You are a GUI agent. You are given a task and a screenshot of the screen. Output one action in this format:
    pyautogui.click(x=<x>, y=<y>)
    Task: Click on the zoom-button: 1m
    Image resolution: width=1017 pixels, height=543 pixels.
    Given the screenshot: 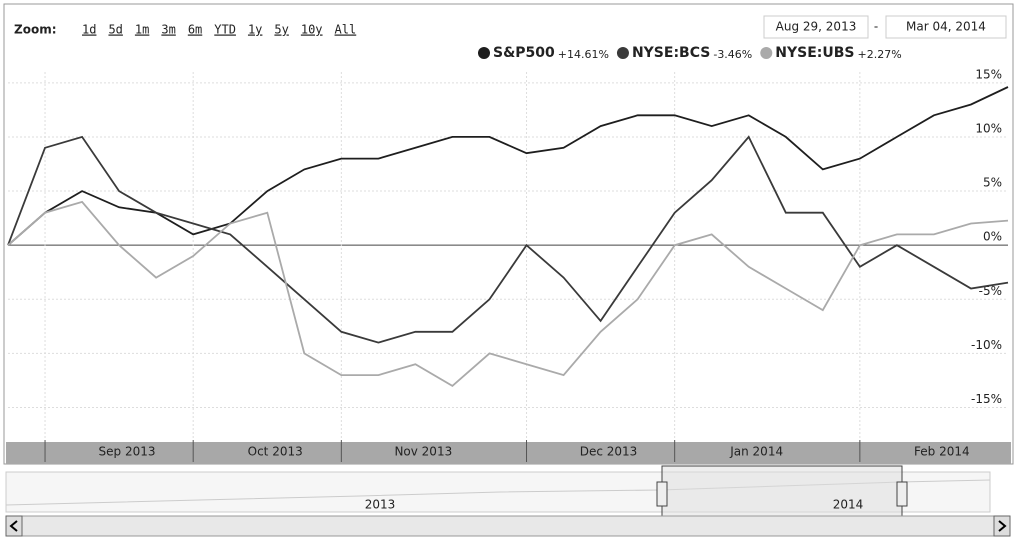 What is the action you would take?
    pyautogui.click(x=142, y=30)
    